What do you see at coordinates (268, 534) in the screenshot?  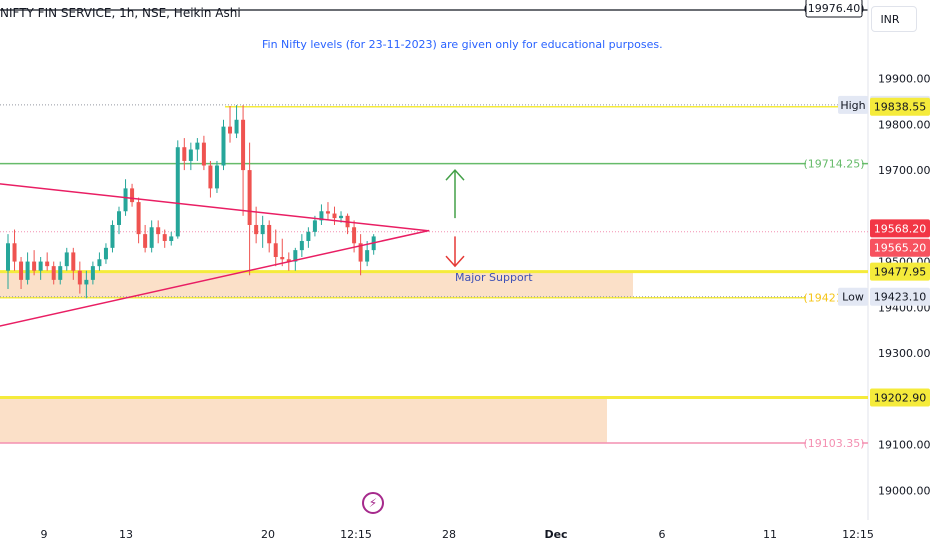 I see `x-tick-label: 20` at bounding box center [268, 534].